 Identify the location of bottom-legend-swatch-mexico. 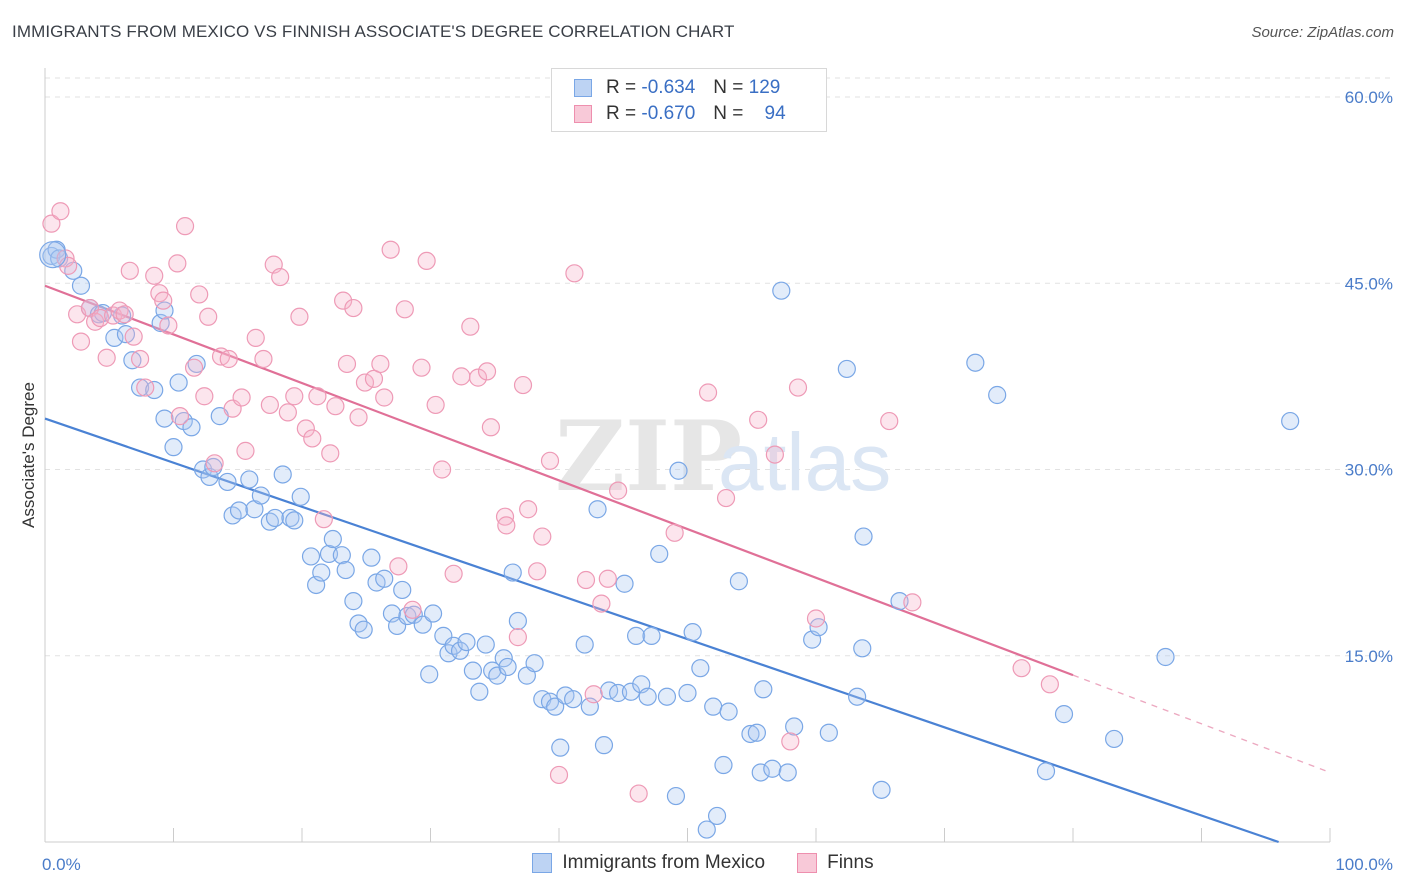
(542, 863).